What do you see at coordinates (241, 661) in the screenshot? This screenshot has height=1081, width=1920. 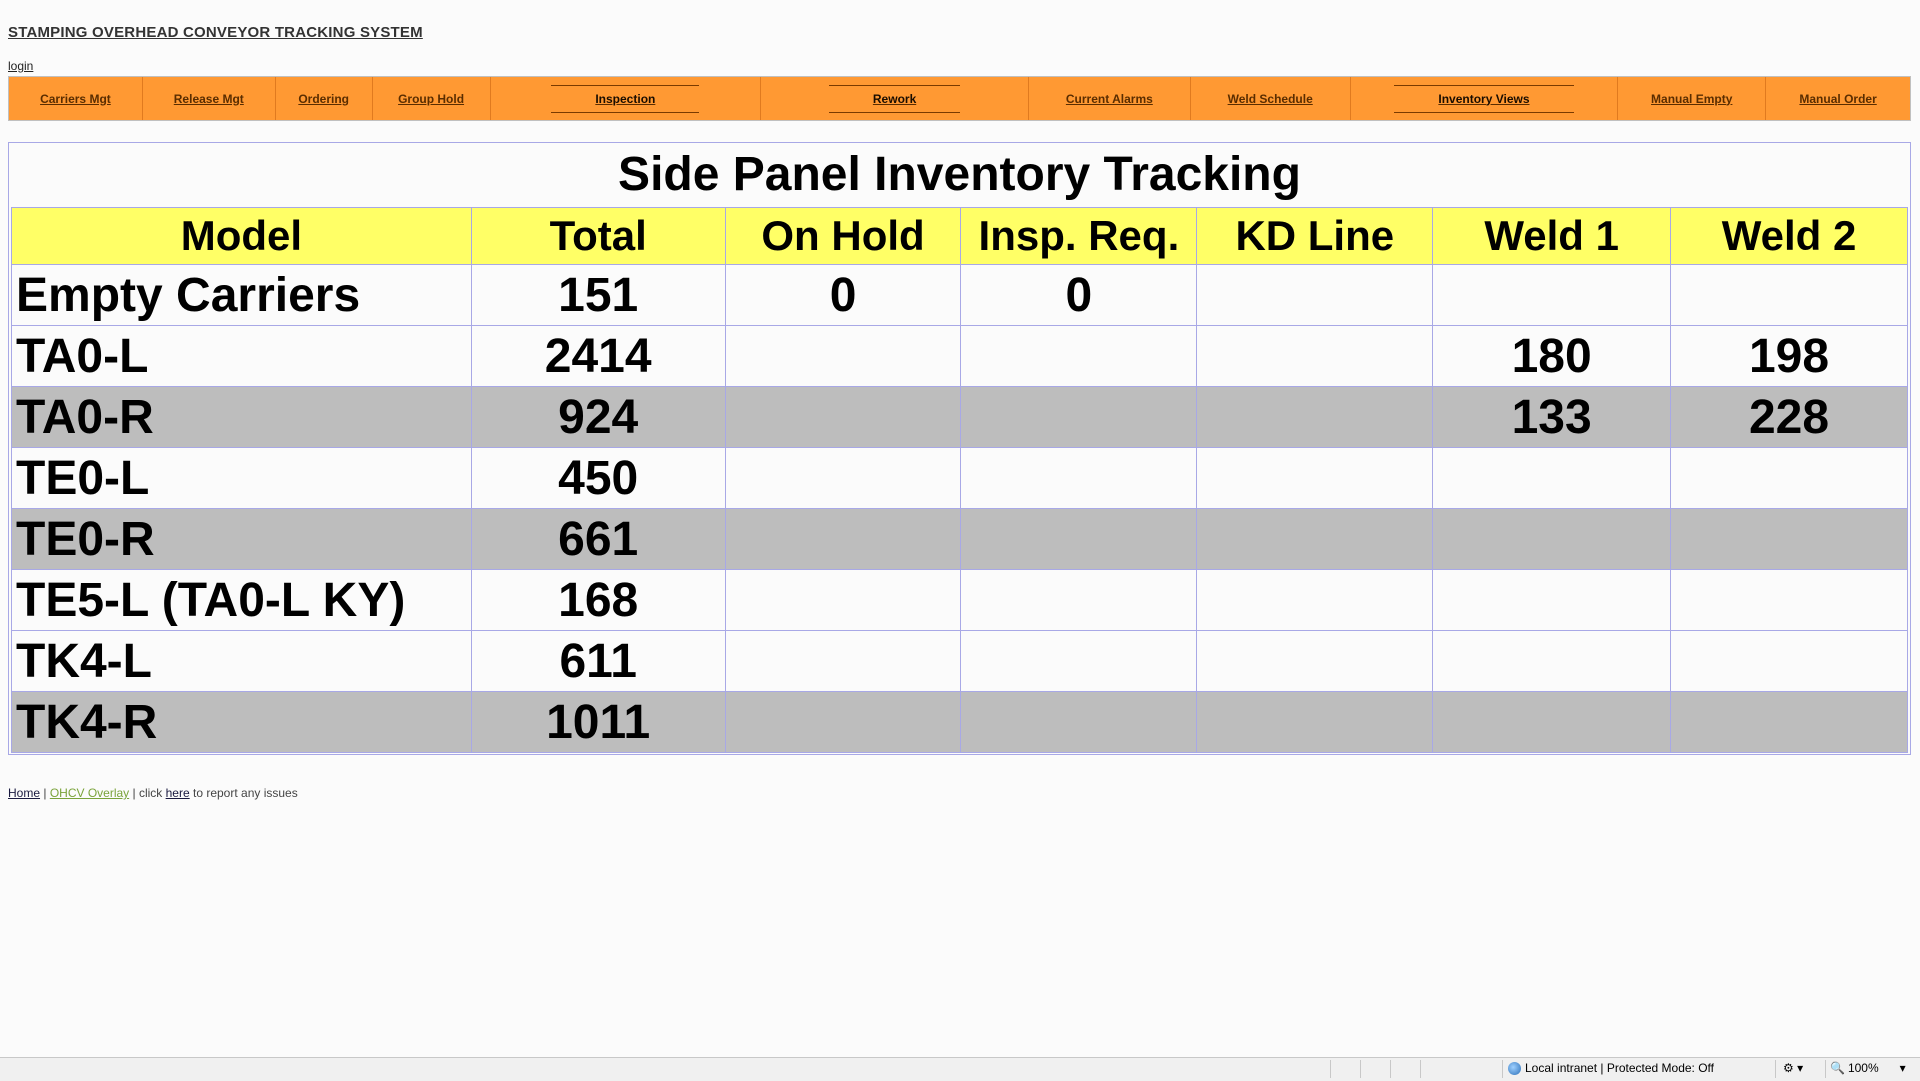 I see `cell-model: TK4-L` at bounding box center [241, 661].